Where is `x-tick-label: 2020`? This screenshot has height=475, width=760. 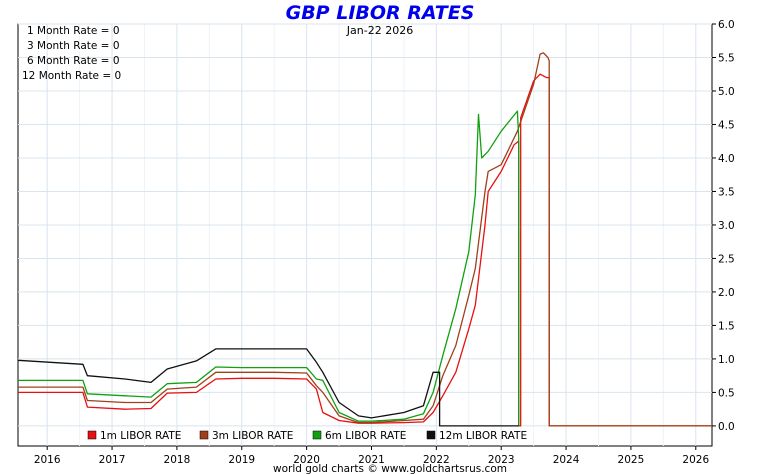
x-tick-label: 2020 is located at coordinates (306, 460).